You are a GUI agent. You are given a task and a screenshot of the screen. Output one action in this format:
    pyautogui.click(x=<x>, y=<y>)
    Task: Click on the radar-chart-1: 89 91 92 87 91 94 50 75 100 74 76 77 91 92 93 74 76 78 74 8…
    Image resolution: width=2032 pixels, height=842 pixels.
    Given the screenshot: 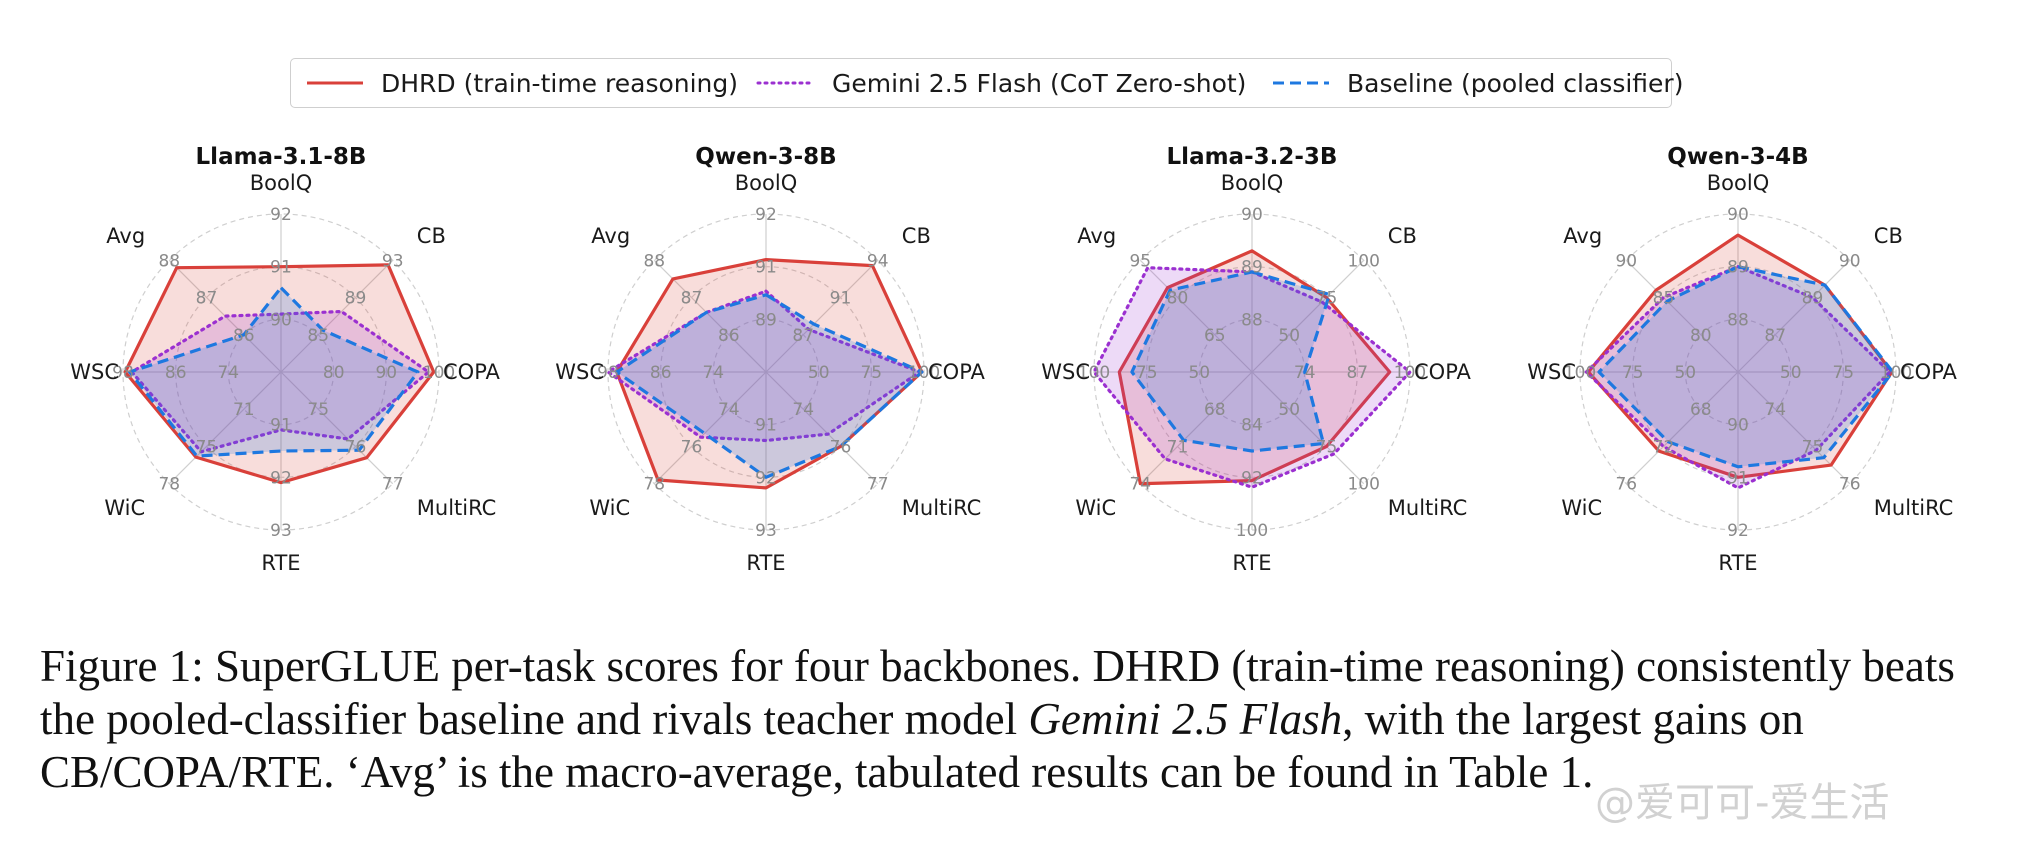 What is the action you would take?
    pyautogui.click(x=770, y=359)
    